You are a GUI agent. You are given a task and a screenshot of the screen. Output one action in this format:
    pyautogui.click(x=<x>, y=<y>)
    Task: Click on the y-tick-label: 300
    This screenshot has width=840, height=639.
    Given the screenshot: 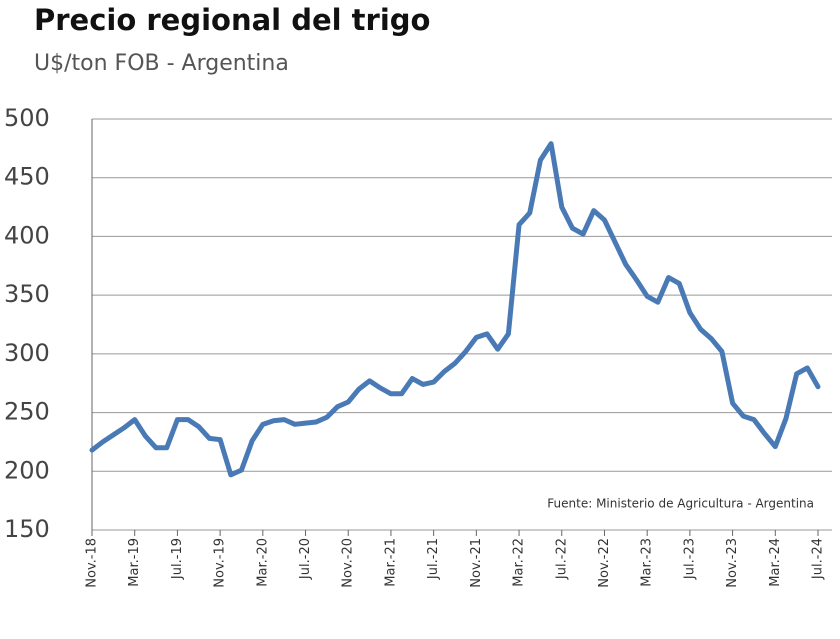 What is the action you would take?
    pyautogui.click(x=27, y=353)
    